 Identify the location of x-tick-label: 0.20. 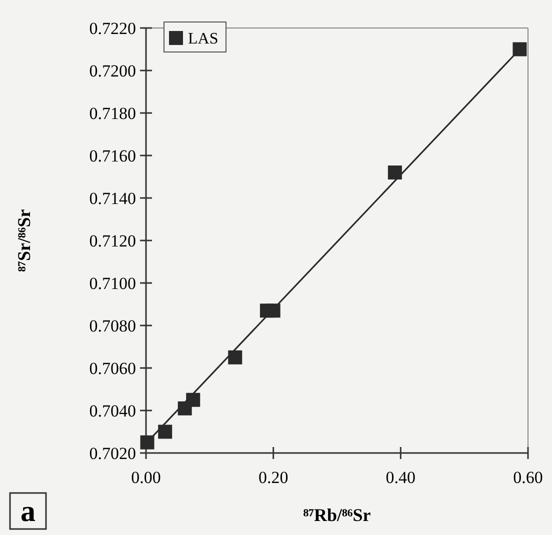
(273, 477).